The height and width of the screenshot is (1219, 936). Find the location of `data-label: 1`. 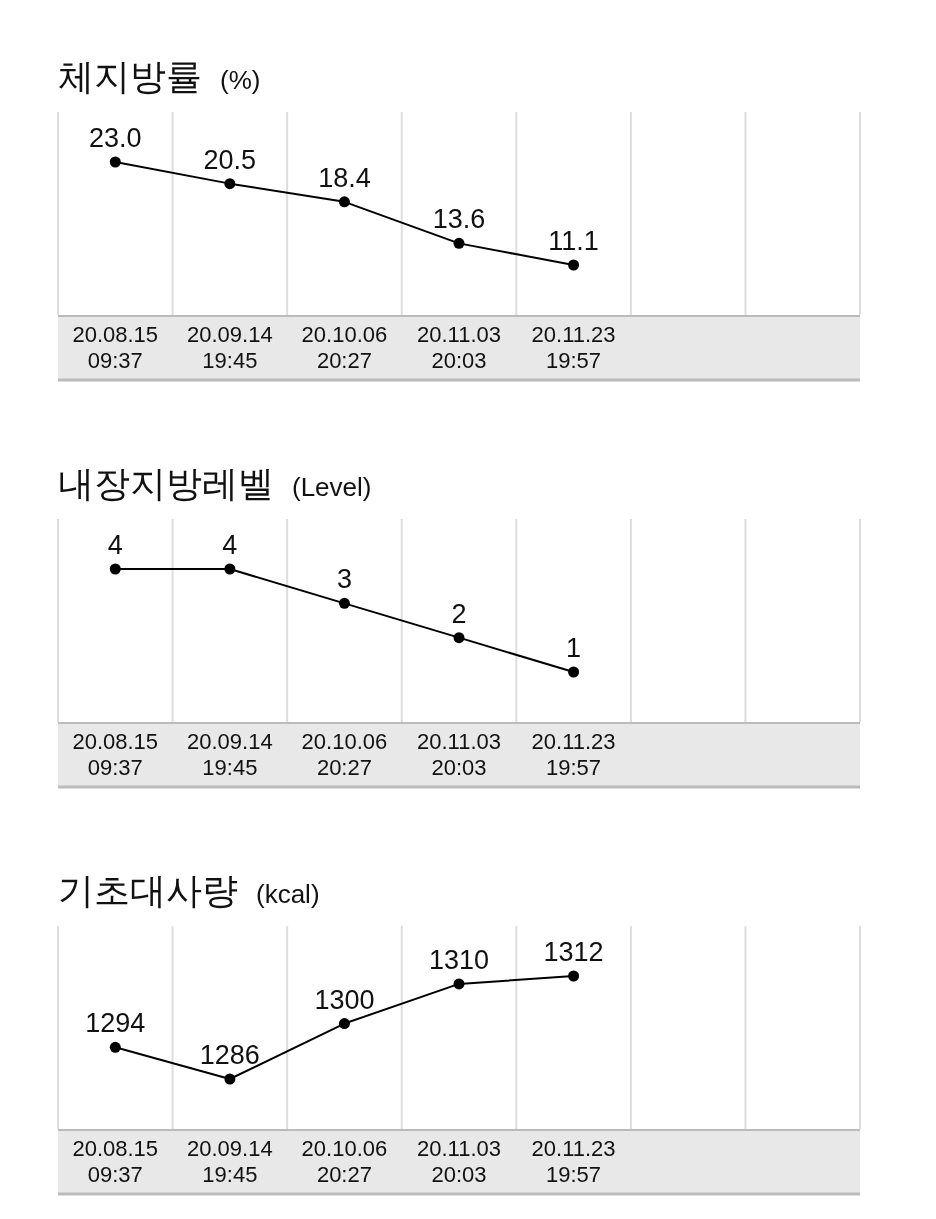

data-label: 1 is located at coordinates (574, 648).